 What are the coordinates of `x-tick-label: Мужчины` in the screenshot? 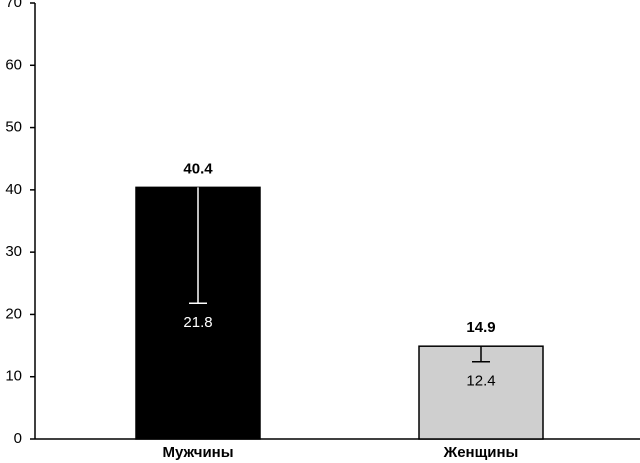 It's located at (197, 452).